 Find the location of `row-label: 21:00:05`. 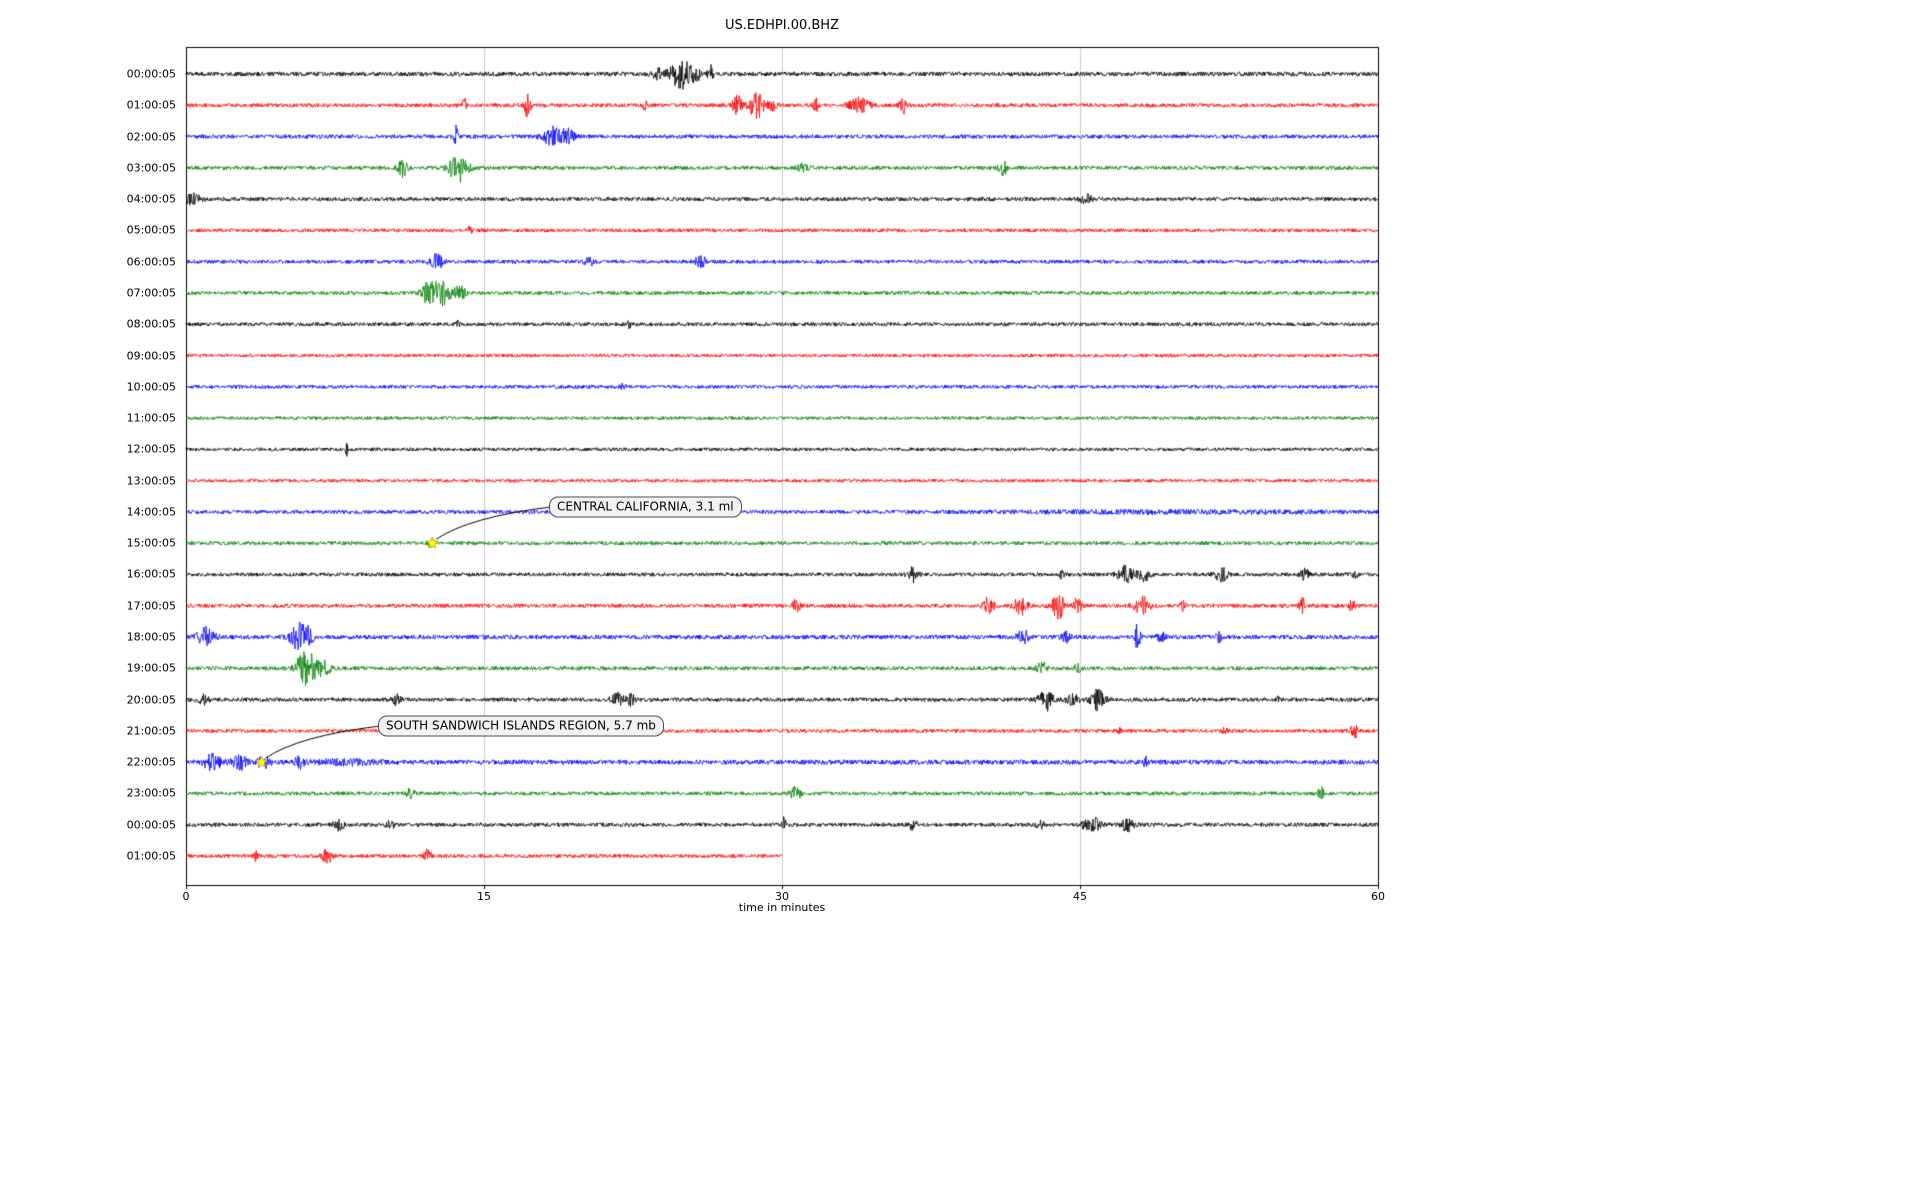

row-label: 21:00:05 is located at coordinates (151, 731).